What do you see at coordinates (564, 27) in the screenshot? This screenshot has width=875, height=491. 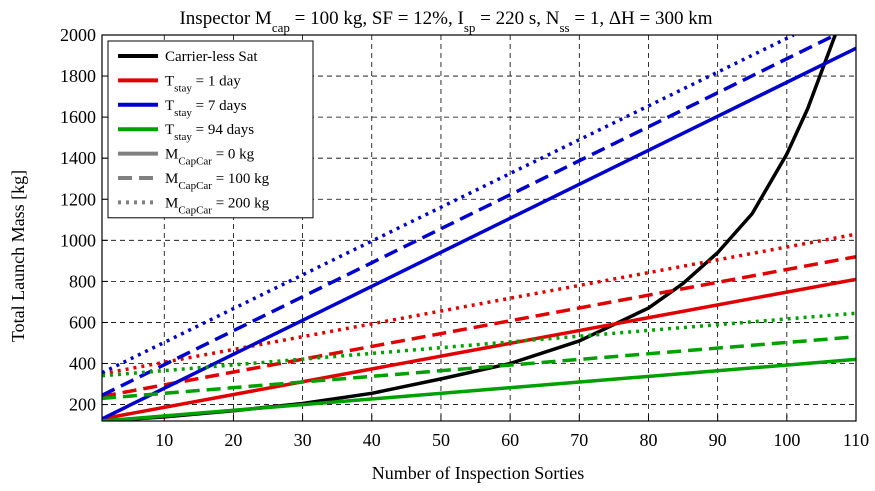 I see `subscript: ss` at bounding box center [564, 27].